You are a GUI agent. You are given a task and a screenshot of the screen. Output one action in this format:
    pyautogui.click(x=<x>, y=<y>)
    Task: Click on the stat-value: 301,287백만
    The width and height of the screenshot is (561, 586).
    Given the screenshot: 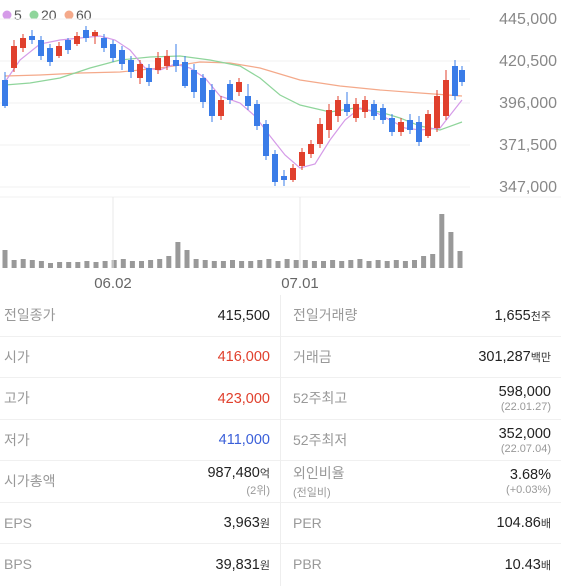 What is the action you would take?
    pyautogui.click(x=514, y=357)
    